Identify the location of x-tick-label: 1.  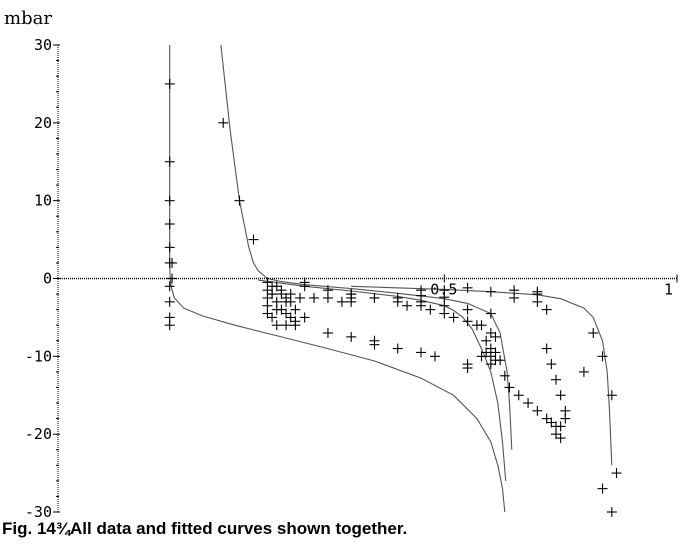
(668, 290).